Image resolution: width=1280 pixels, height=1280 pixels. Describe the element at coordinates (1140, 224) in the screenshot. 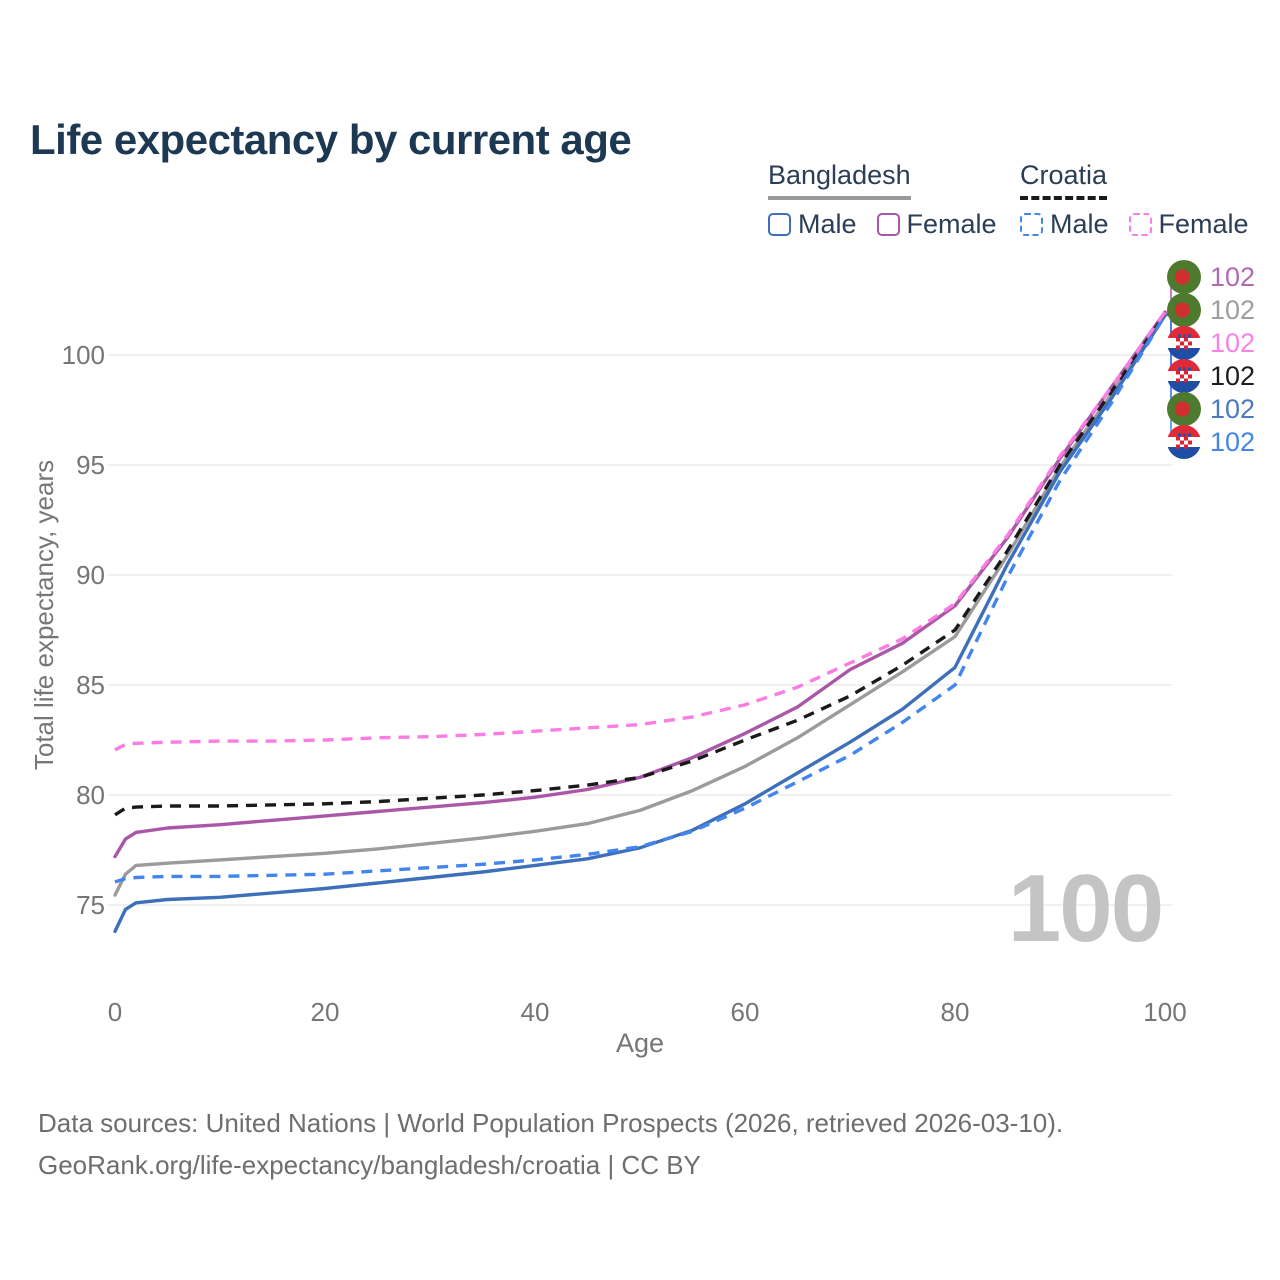

I see `croatia-female-swatch-icon` at that location.